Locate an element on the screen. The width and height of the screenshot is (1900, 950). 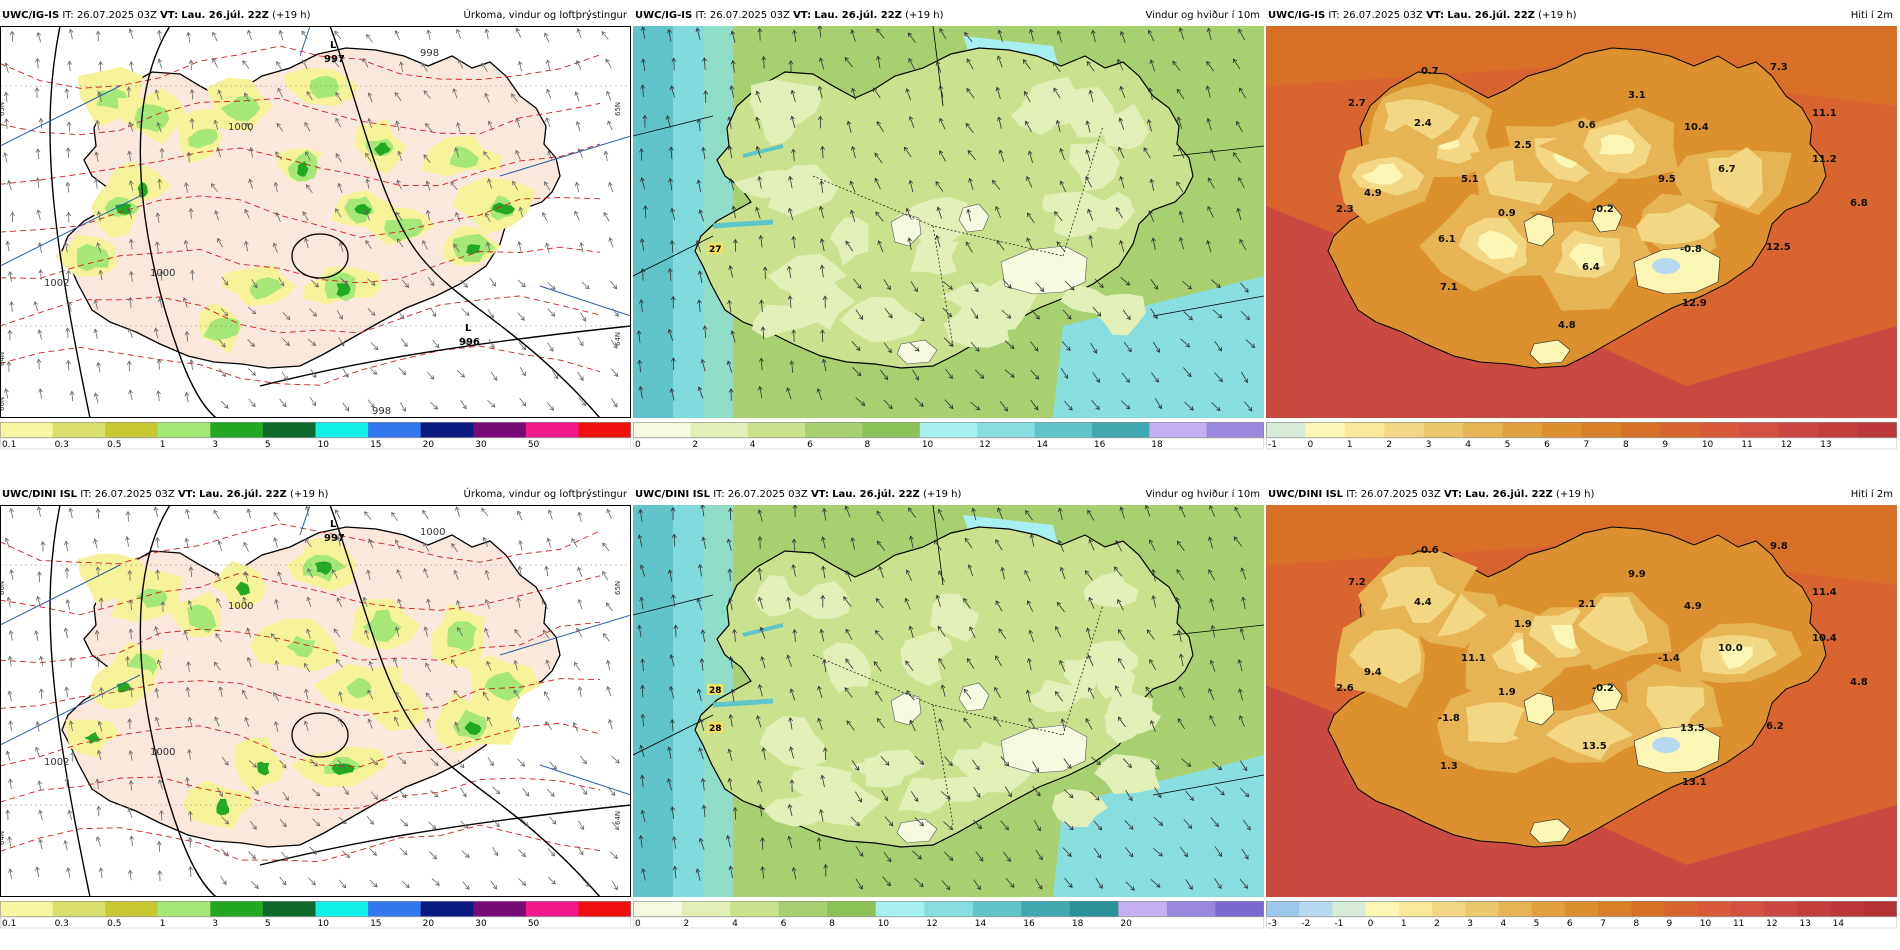
scale-tick-label: 9 is located at coordinates (1670, 924).